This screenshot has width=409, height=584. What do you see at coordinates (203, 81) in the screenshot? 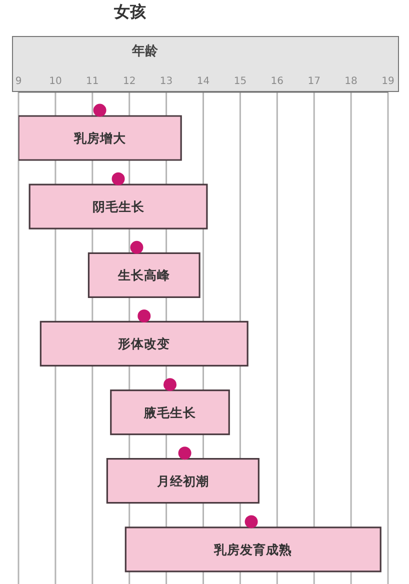
I see `x-tick-label: 14` at bounding box center [203, 81].